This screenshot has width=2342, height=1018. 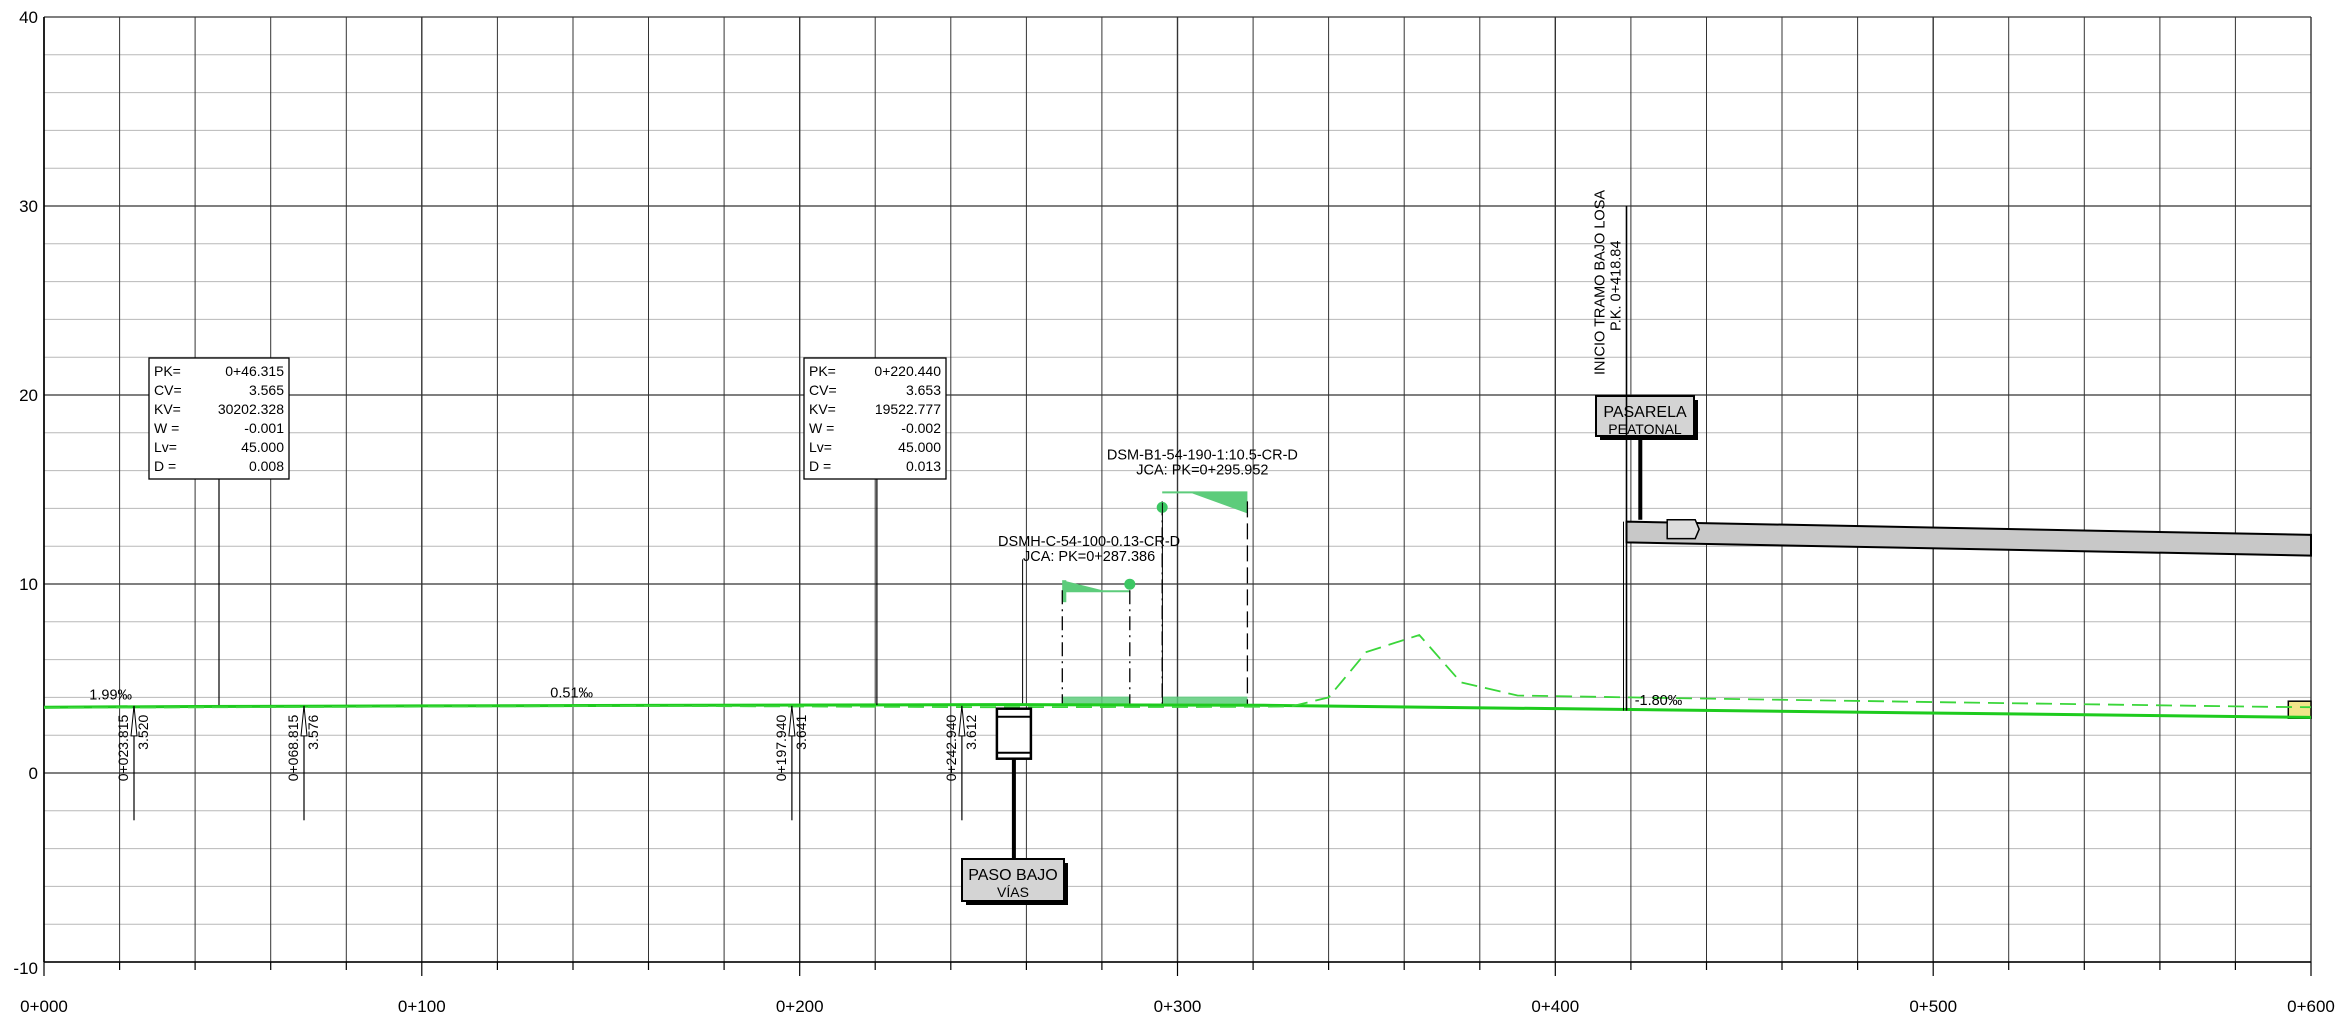 I want to click on curve-table-value: 3.653, so click(x=923, y=390).